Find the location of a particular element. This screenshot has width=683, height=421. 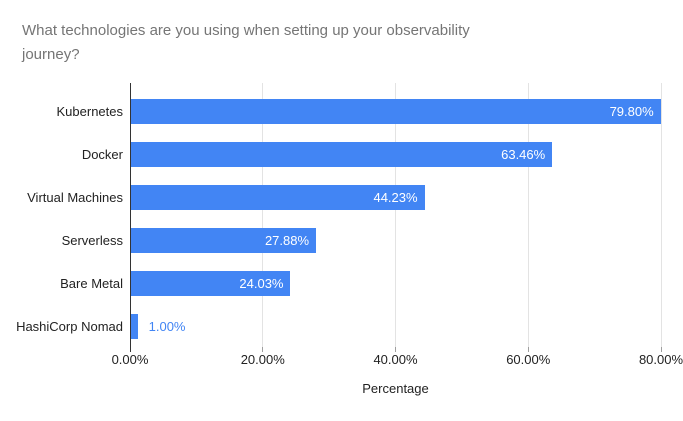

category-label: Kubernetes is located at coordinates (90, 111).